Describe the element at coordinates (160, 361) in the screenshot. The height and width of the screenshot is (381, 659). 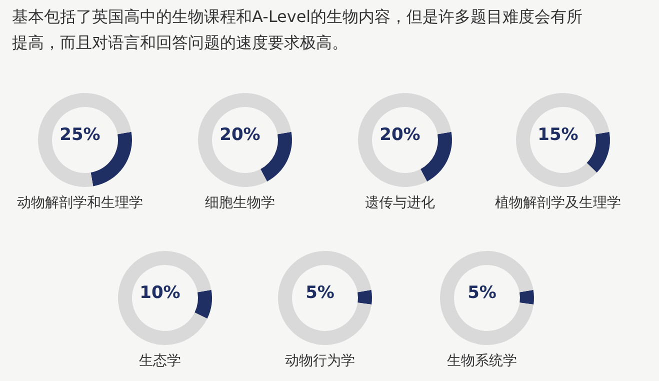
I see `text: 生态学` at that location.